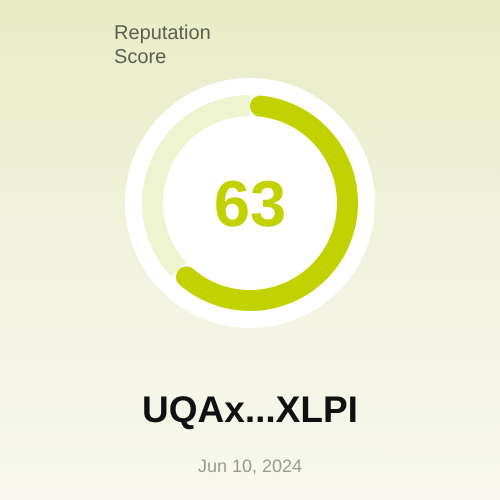  I want to click on chart-title: Reputation Score, so click(162, 45).